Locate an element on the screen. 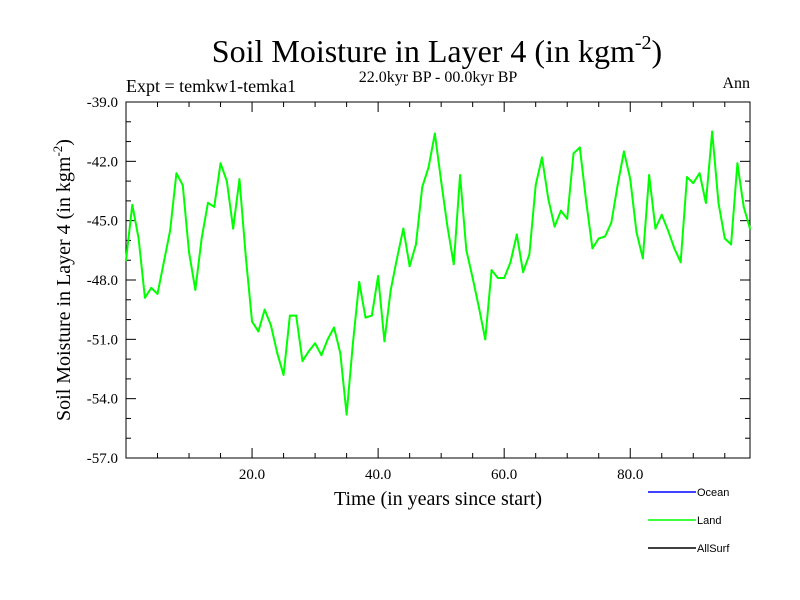 Image resolution: width=800 pixels, height=600 pixels. x-axis-label: Time (in years since start) is located at coordinates (438, 499).